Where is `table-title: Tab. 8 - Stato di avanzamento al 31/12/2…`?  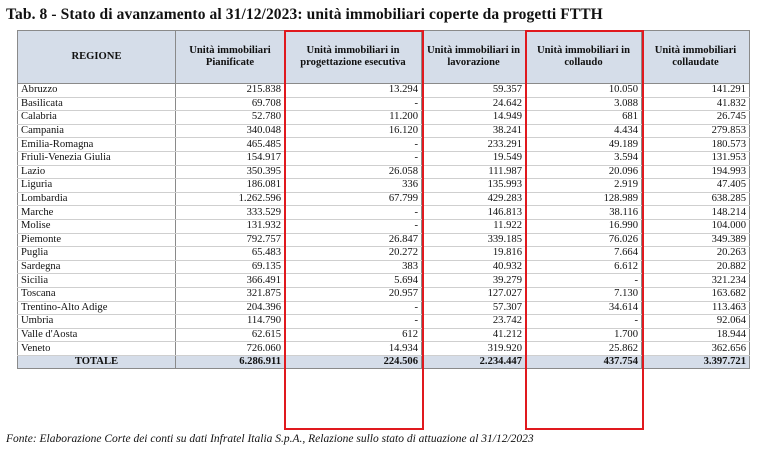 table-title: Tab. 8 - Stato di avanzamento al 31/12/2… is located at coordinates (304, 14).